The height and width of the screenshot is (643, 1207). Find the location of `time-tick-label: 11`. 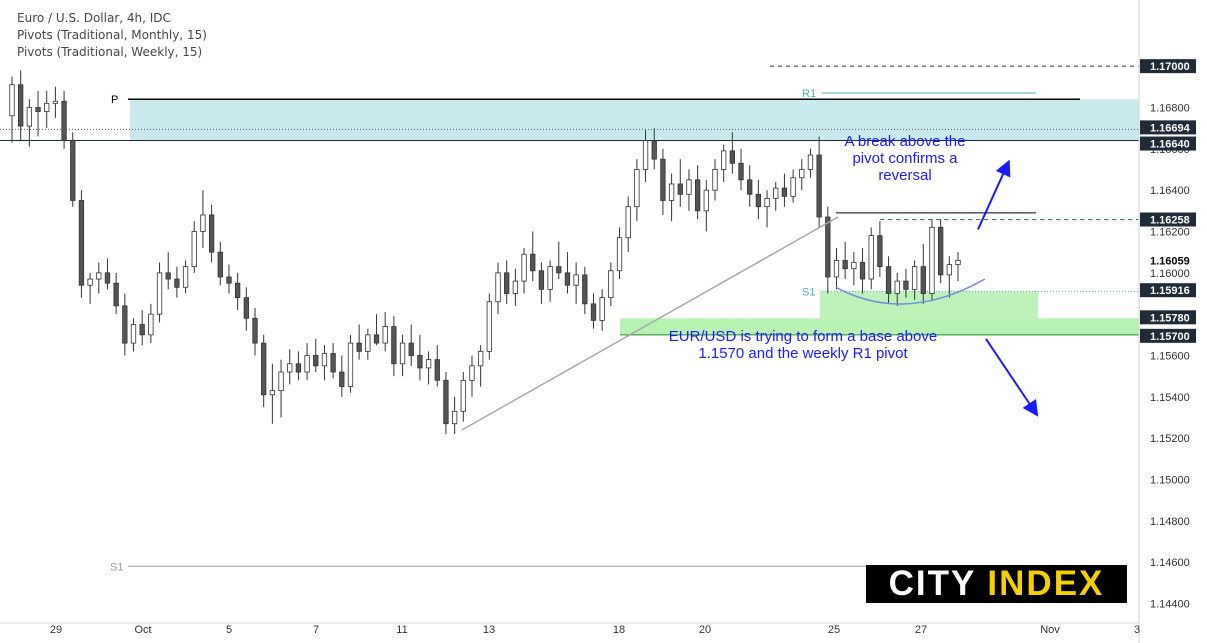

time-tick-label: 11 is located at coordinates (401, 630).